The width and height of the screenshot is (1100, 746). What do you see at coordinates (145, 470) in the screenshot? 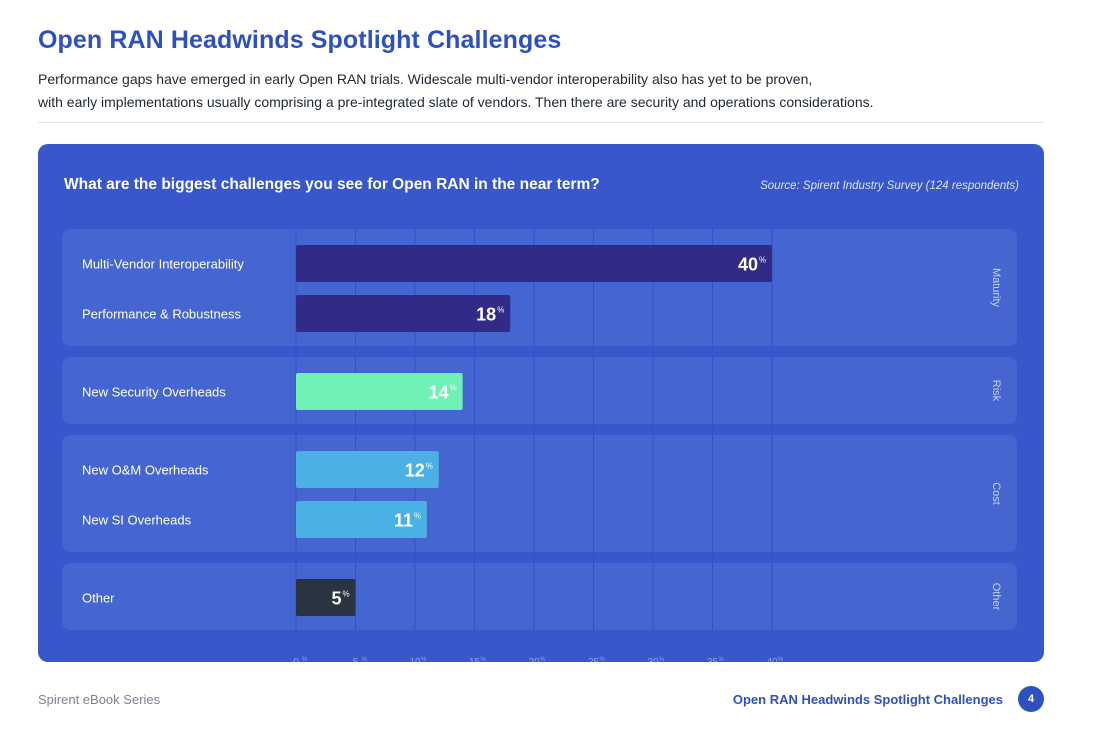
I see `category-label: New O&M Overheads` at bounding box center [145, 470].